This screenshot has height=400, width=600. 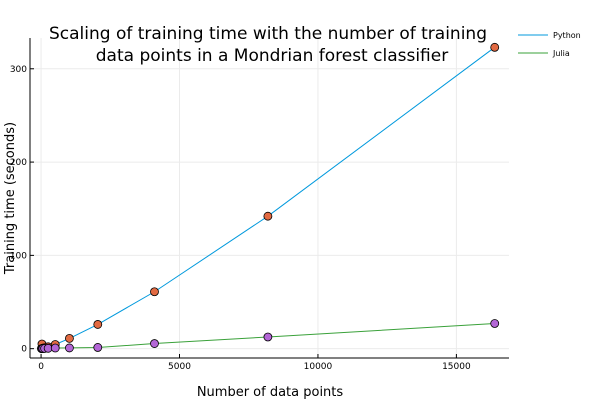 What do you see at coordinates (24, 350) in the screenshot?
I see `y-tick-label: 0` at bounding box center [24, 350].